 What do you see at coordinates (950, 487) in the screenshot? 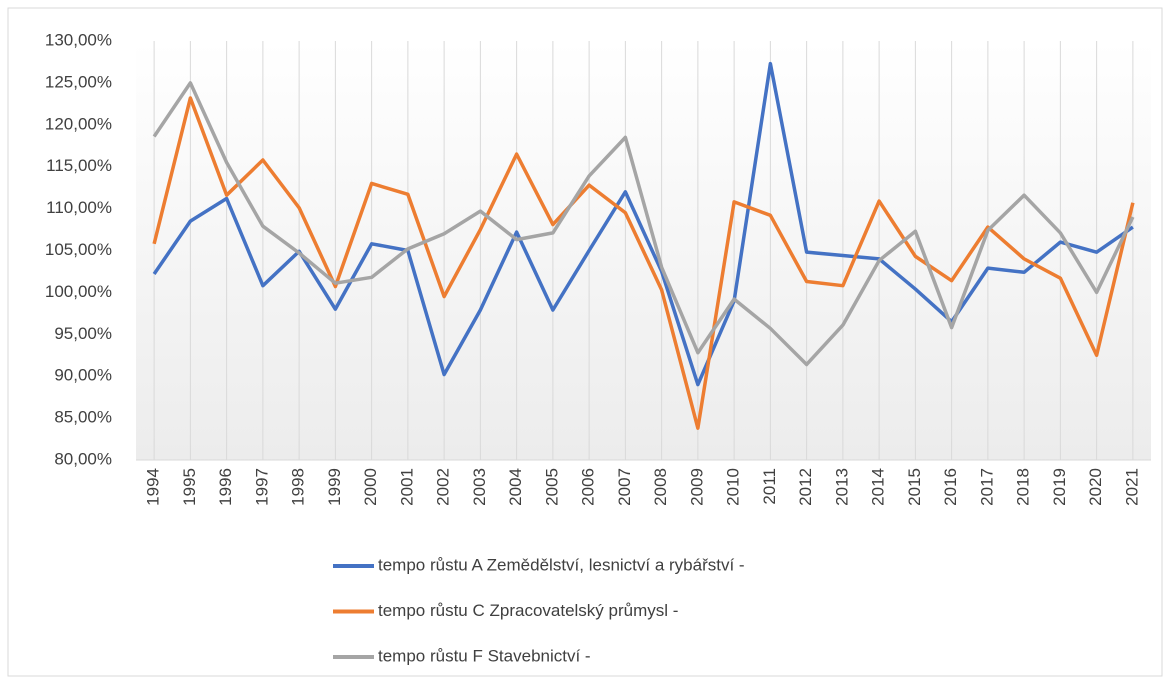
I see `x-tick-label: 2016` at bounding box center [950, 487].